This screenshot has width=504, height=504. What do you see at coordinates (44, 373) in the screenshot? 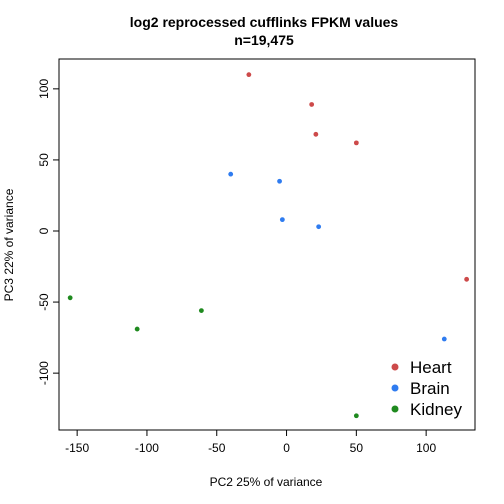
I see `y-tick-label: -100` at bounding box center [44, 373].